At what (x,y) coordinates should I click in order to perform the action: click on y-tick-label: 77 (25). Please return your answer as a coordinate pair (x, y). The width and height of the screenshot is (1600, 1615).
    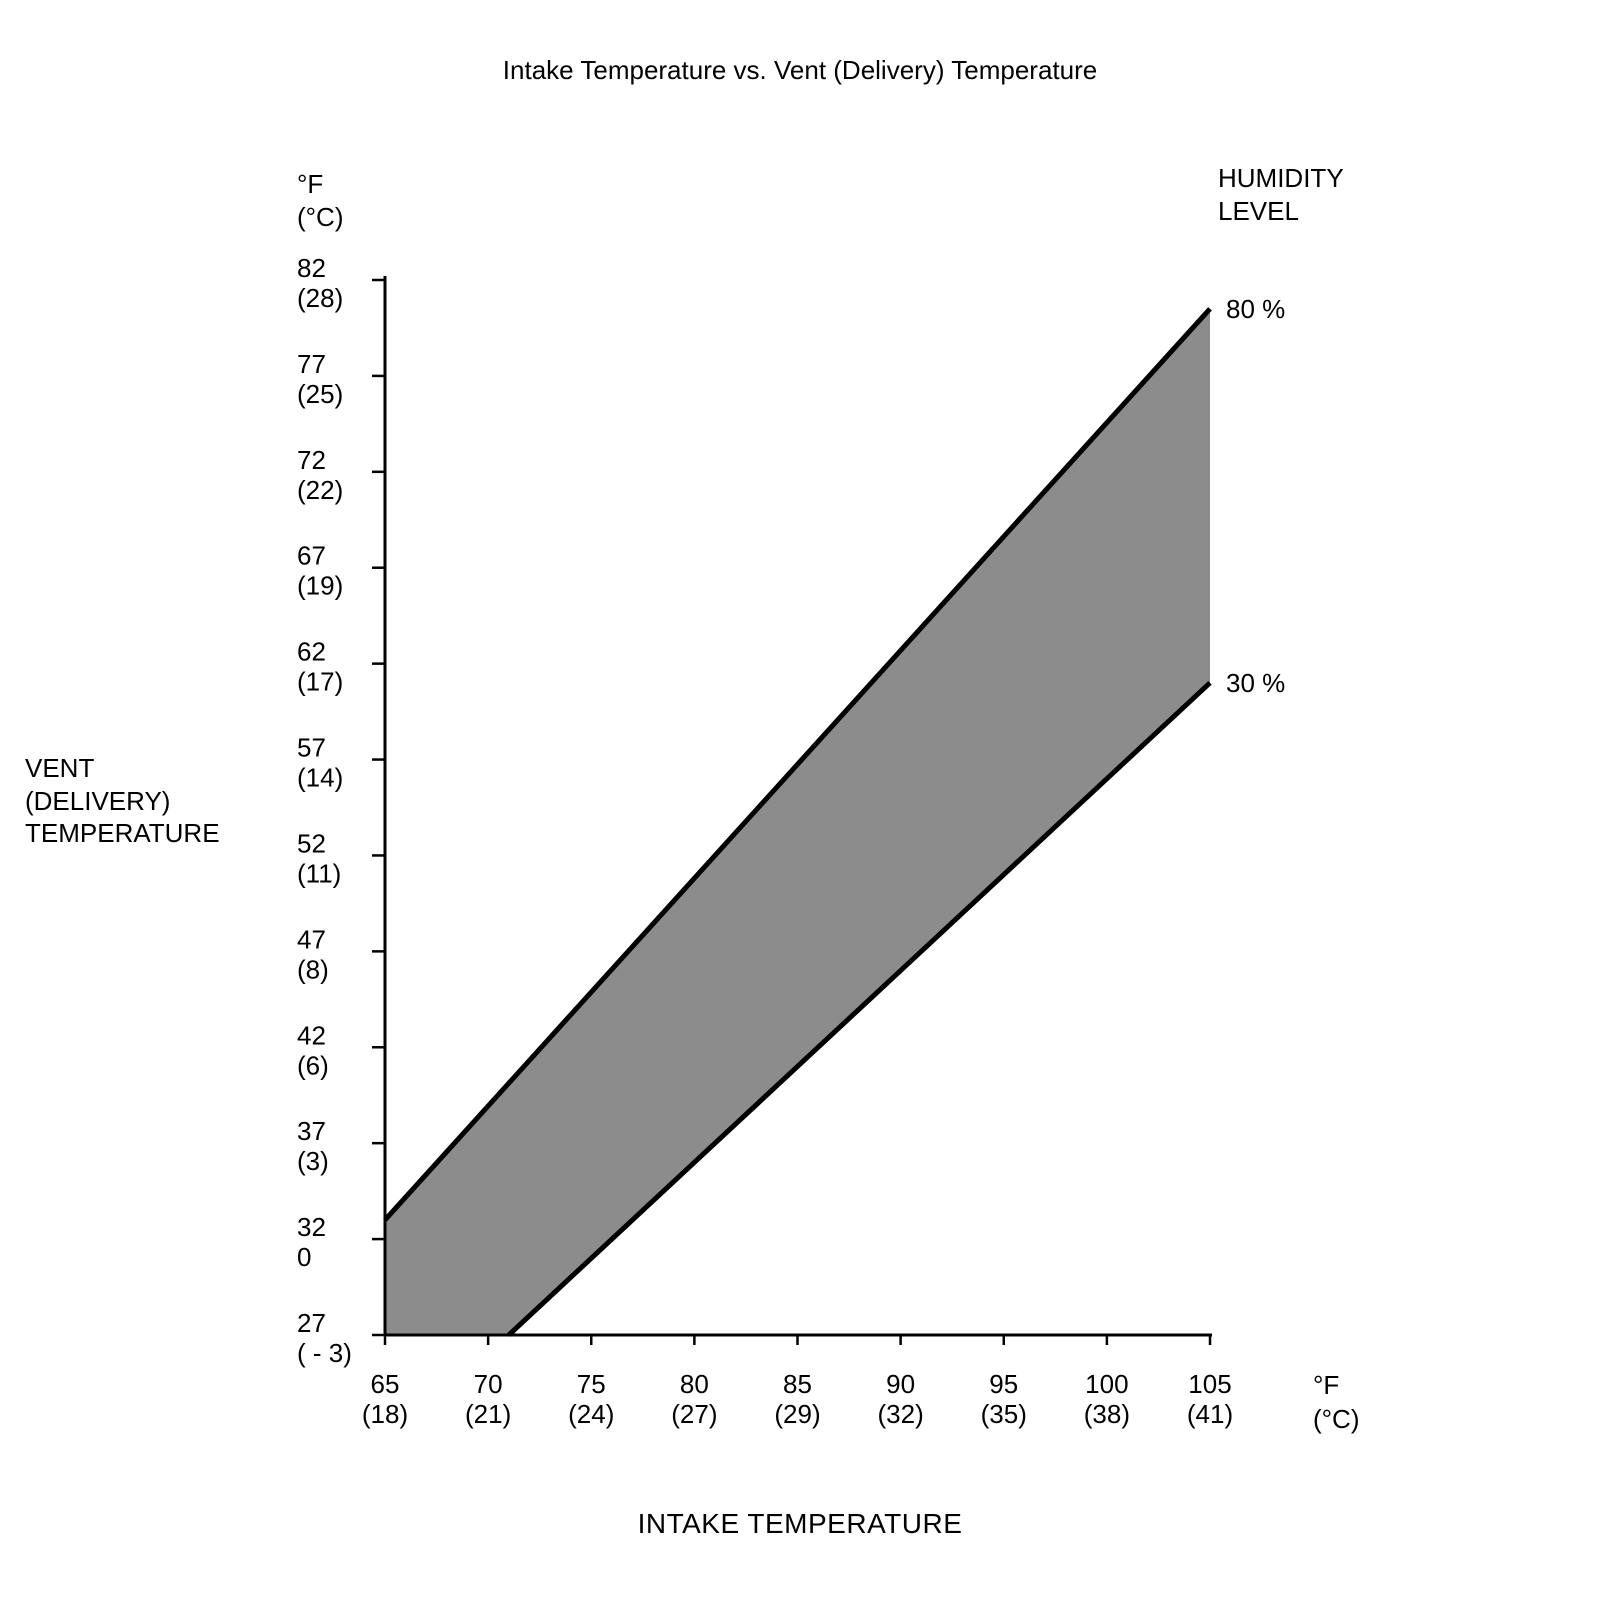
    Looking at the image, I should click on (320, 379).